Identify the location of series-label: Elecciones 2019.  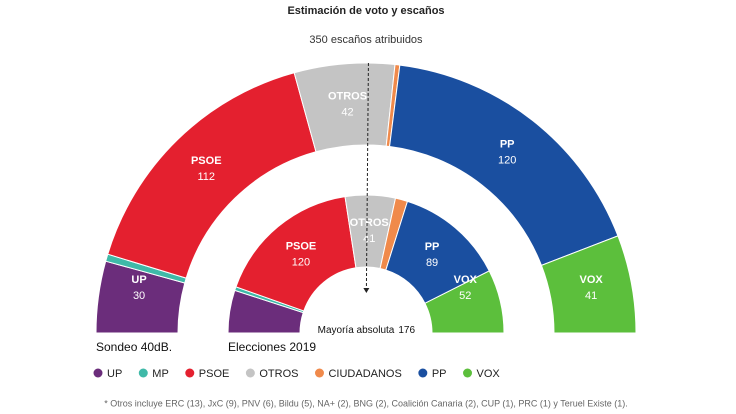
(272, 347).